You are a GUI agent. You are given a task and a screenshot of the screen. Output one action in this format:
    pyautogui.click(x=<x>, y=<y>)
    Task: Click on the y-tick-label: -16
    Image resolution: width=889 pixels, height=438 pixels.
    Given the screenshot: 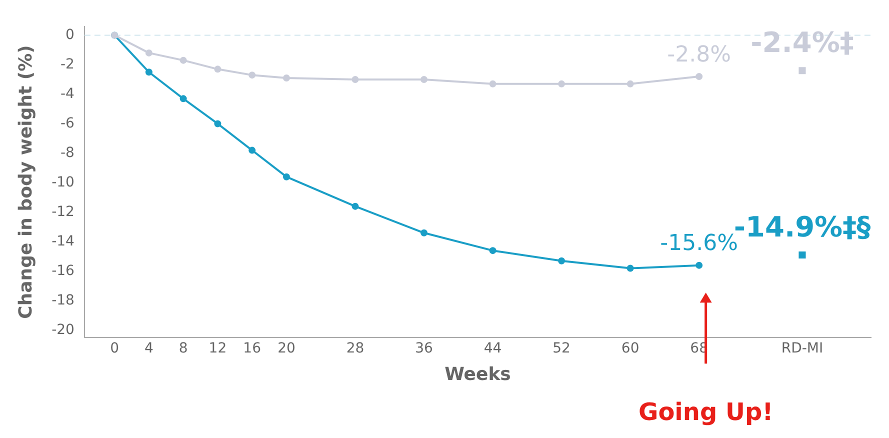 What is the action you would take?
    pyautogui.click(x=63, y=270)
    